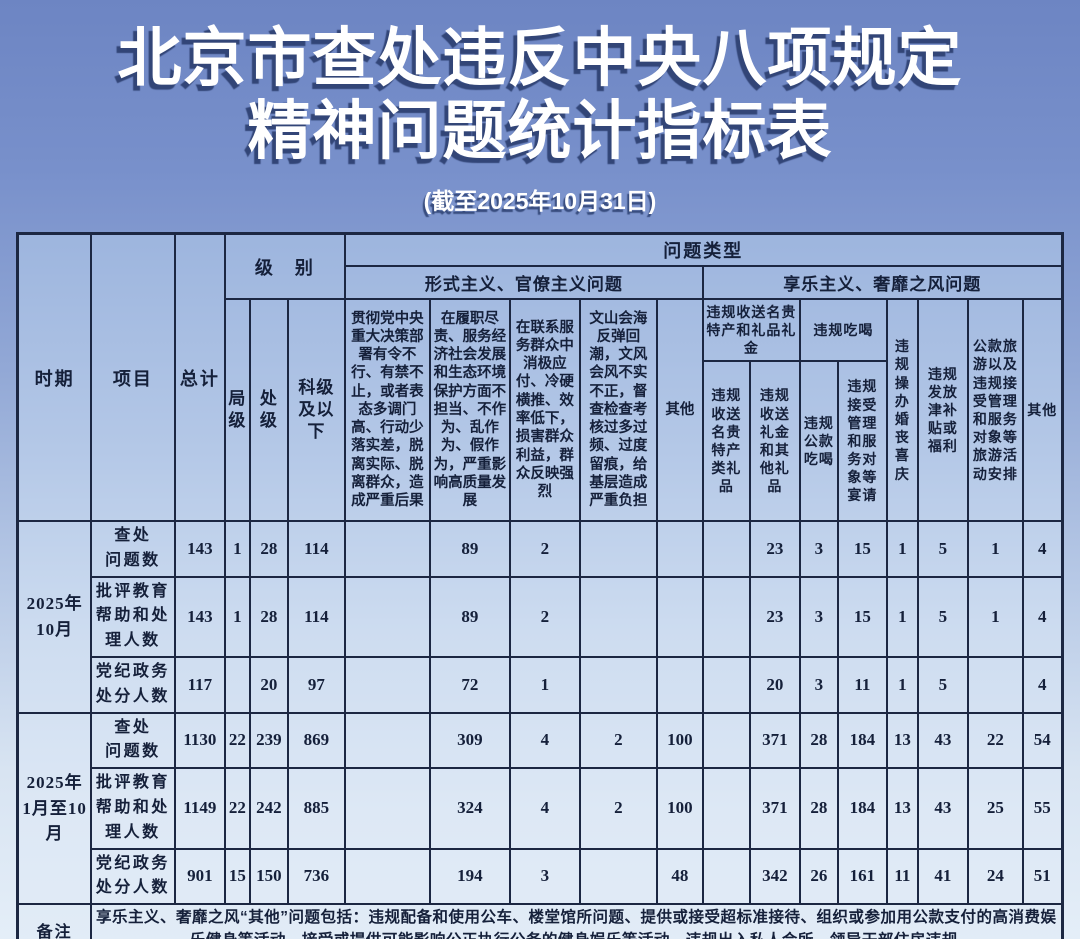  I want to click on cell-value: 15, so click(237, 876).